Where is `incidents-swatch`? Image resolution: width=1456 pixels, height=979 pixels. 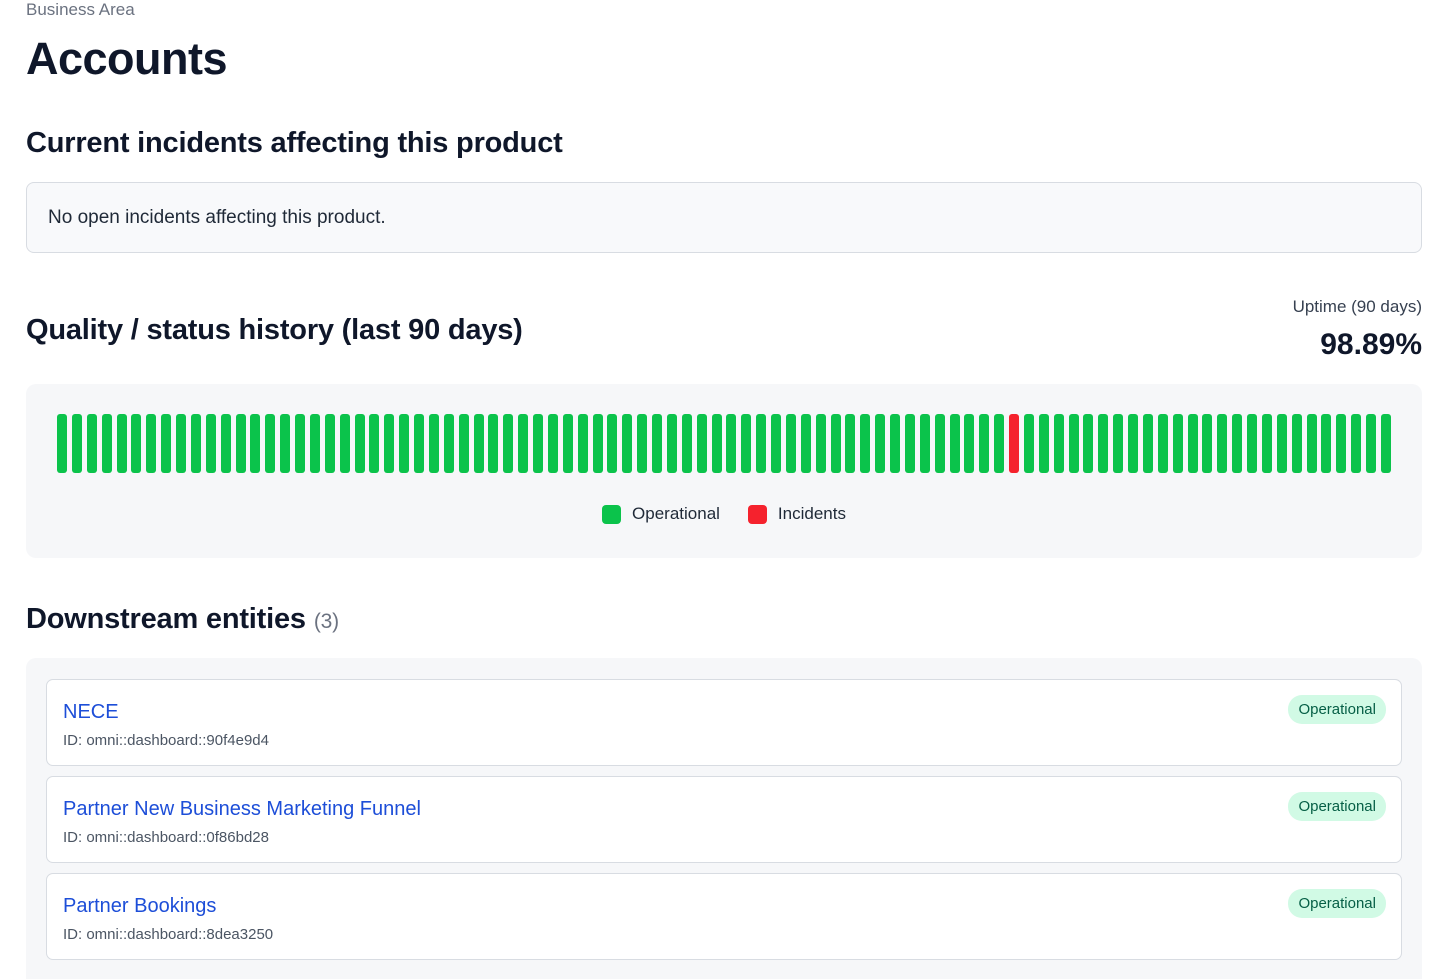
incidents-swatch is located at coordinates (757, 514).